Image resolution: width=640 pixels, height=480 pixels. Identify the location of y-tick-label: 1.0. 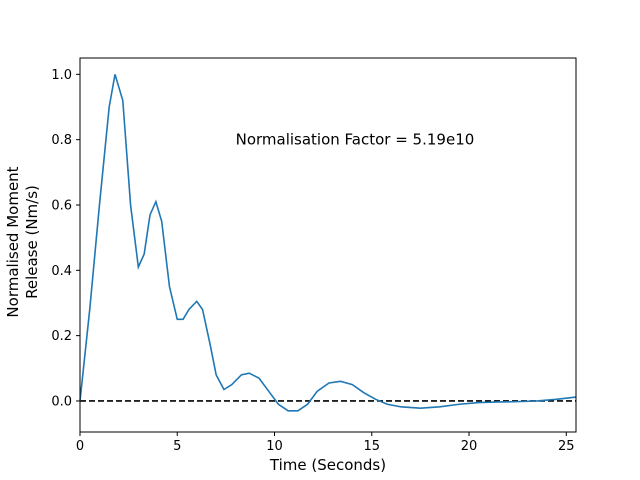
(61, 75).